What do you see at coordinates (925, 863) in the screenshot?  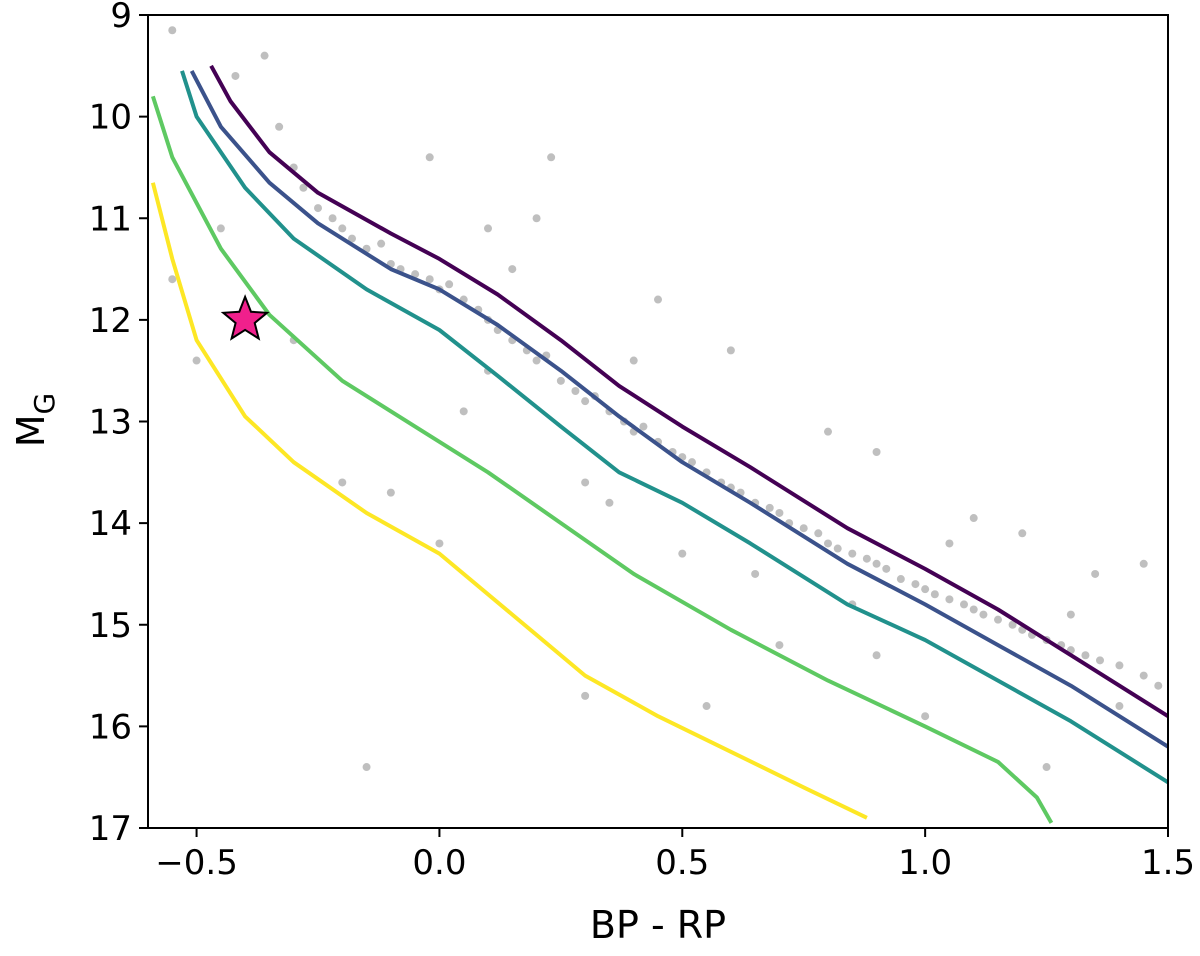 I see `x-tick-label: 1.0` at bounding box center [925, 863].